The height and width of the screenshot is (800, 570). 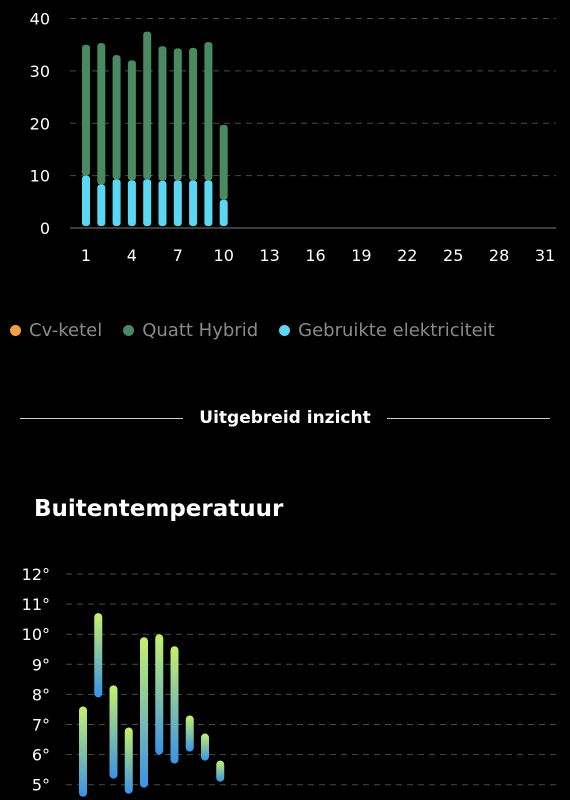 What do you see at coordinates (40, 19) in the screenshot?
I see `energy-y-tick-label: 40` at bounding box center [40, 19].